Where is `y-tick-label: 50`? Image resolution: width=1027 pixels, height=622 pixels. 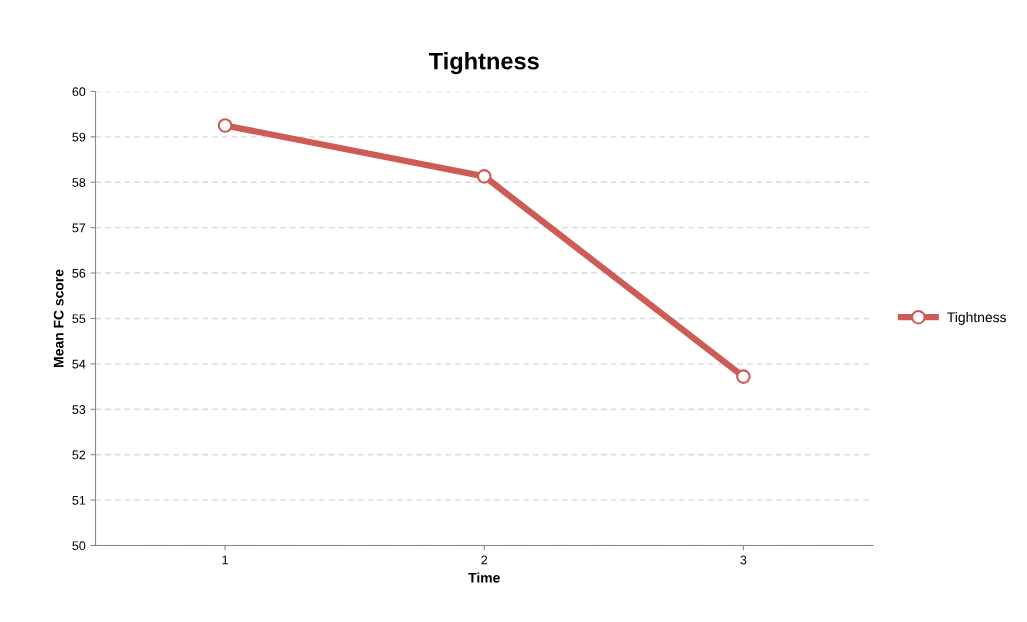
y-tick-label: 50 is located at coordinates (79, 546).